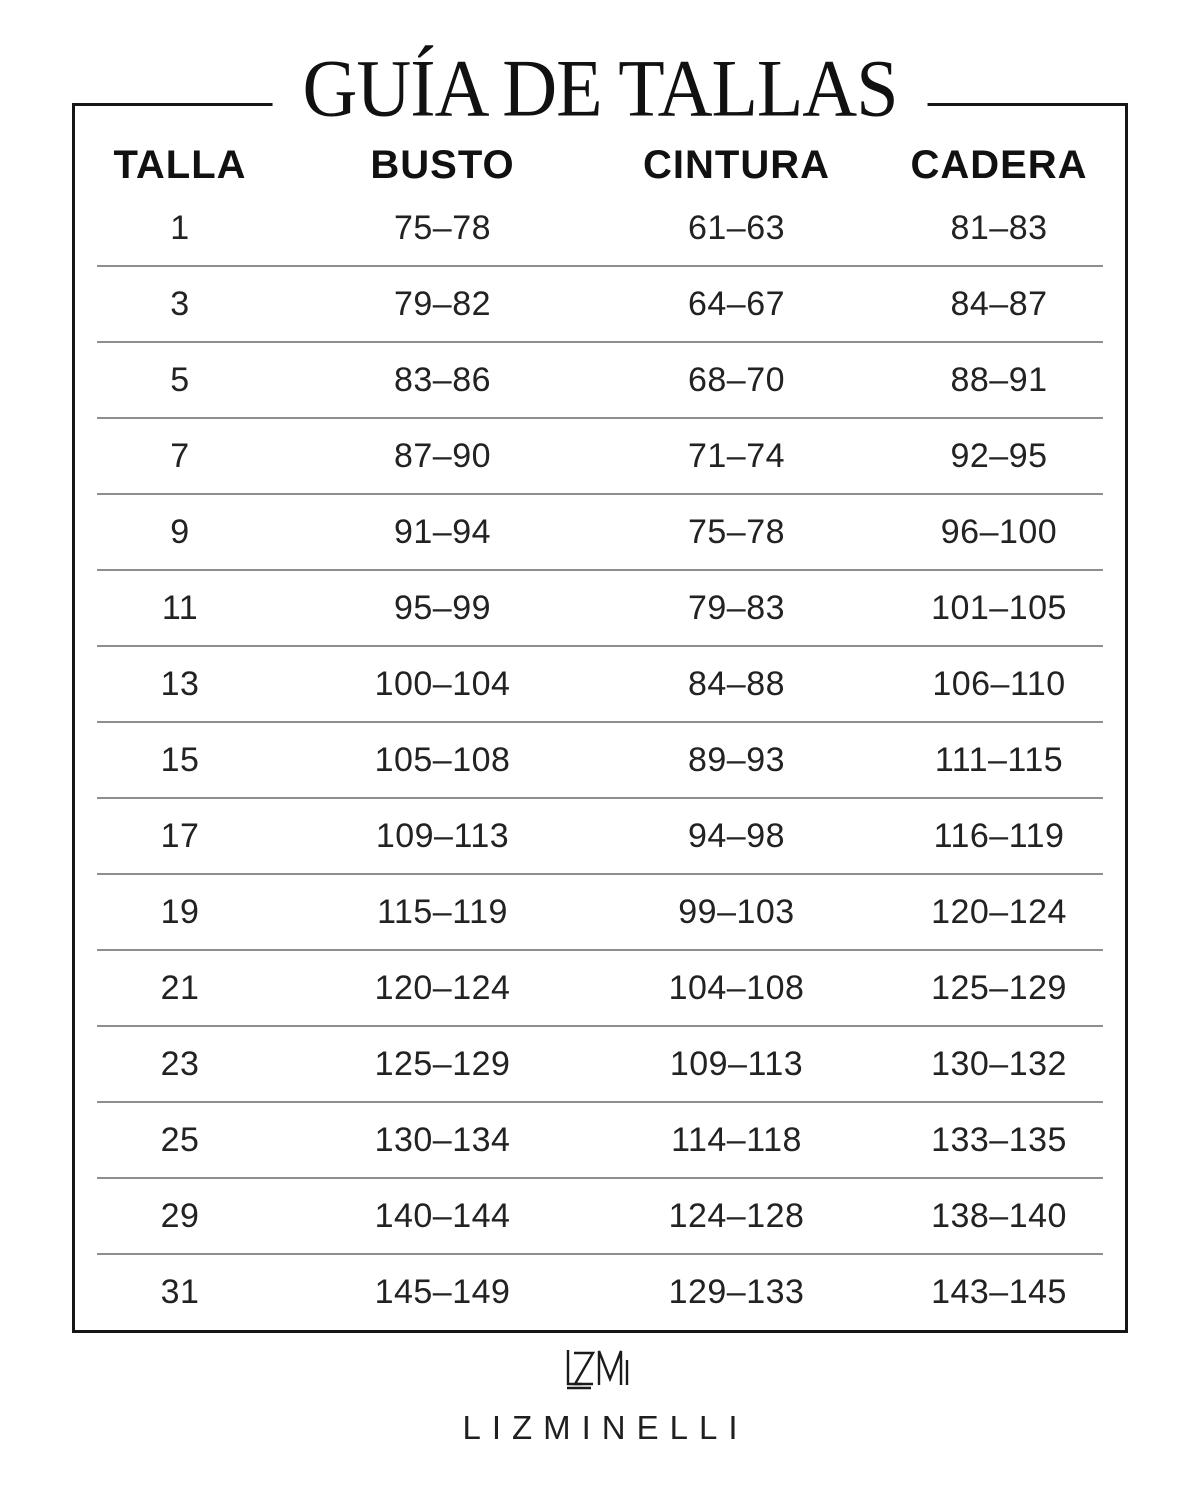  What do you see at coordinates (442, 1063) in the screenshot?
I see `cell-busto: 125–129` at bounding box center [442, 1063].